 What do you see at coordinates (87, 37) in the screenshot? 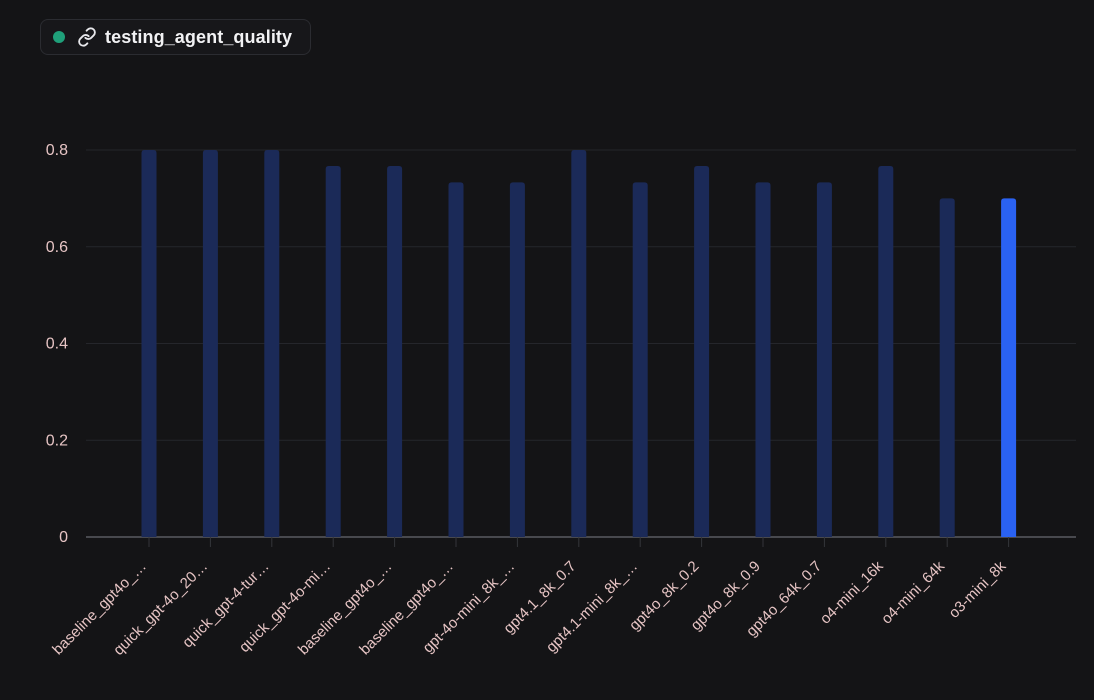
I see `link-icon` at bounding box center [87, 37].